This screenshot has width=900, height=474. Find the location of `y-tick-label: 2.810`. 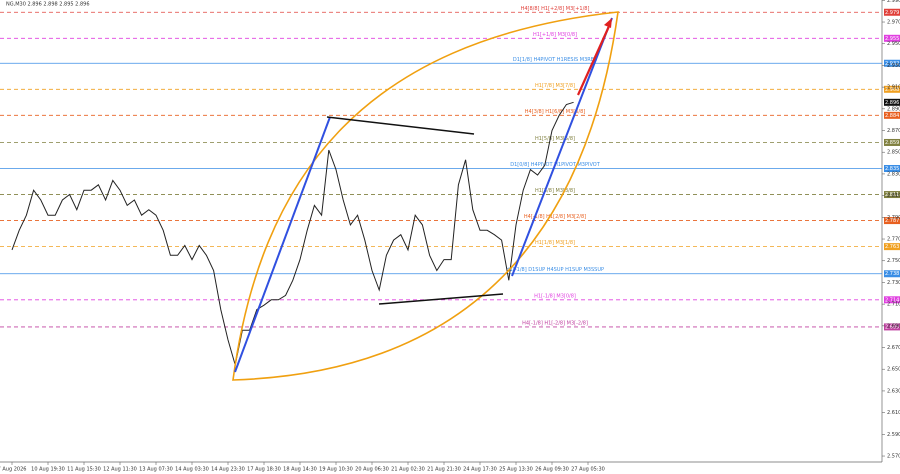

y-tick-label: 2.810 is located at coordinates (893, 196).